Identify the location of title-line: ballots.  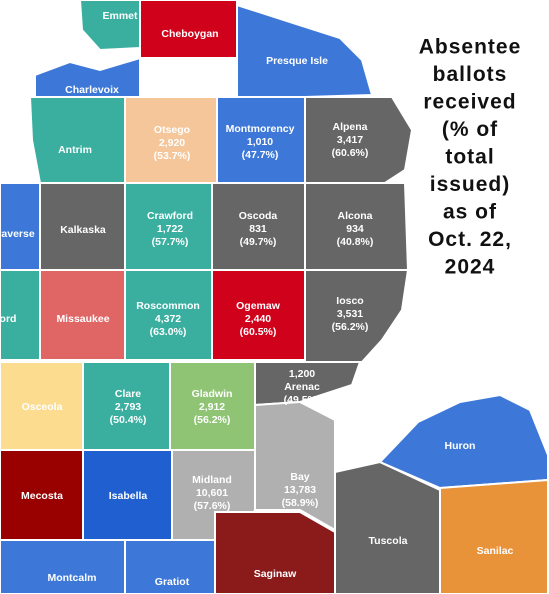
(470, 74).